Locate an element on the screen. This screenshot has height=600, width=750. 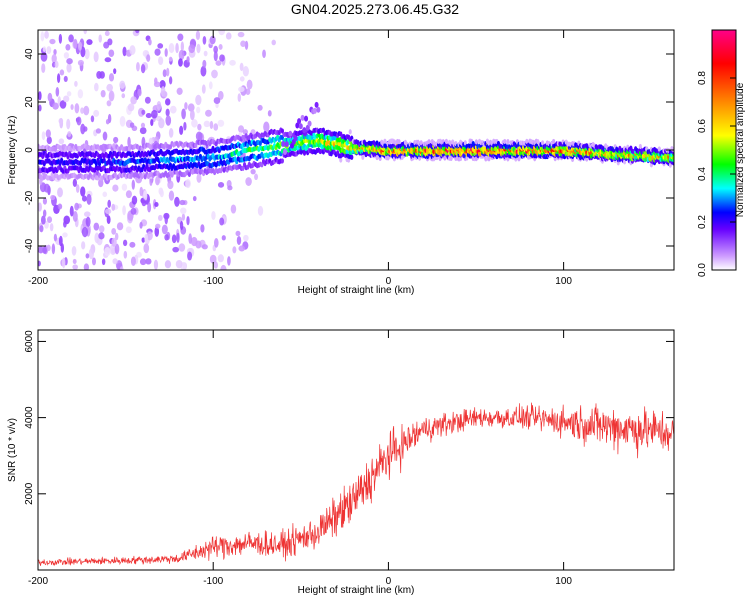
spectrogram-x-tick-label: -200 is located at coordinates (38, 281).